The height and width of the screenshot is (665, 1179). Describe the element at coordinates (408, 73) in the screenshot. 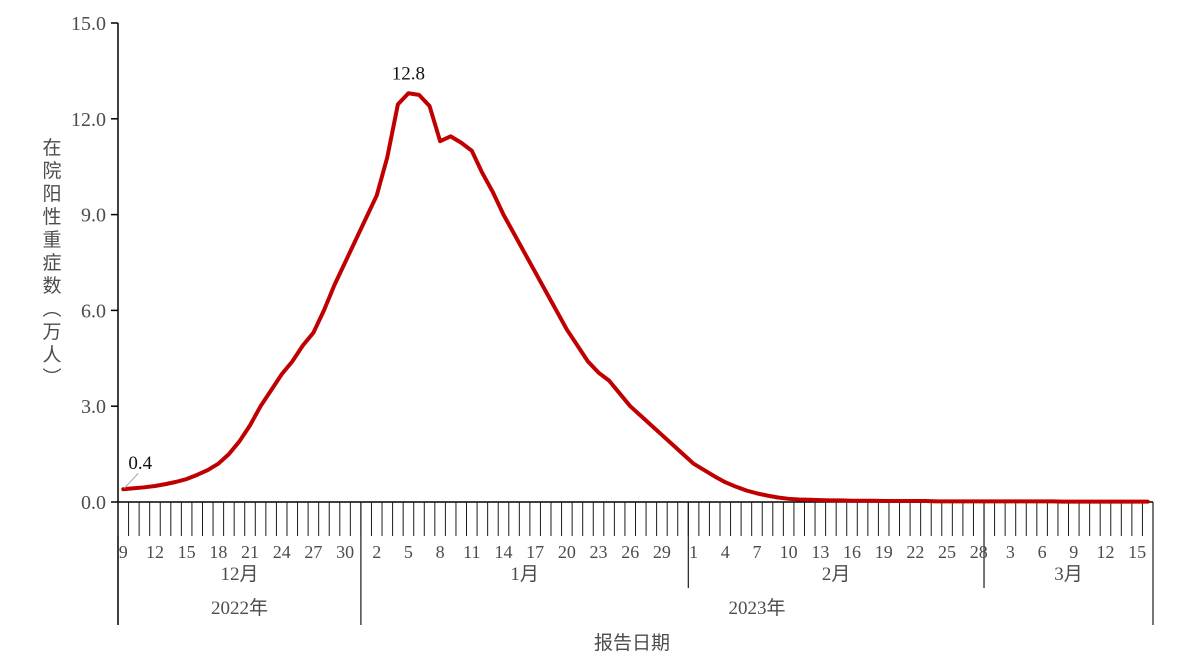

I see `annotation-peak-value: 12.8` at that location.